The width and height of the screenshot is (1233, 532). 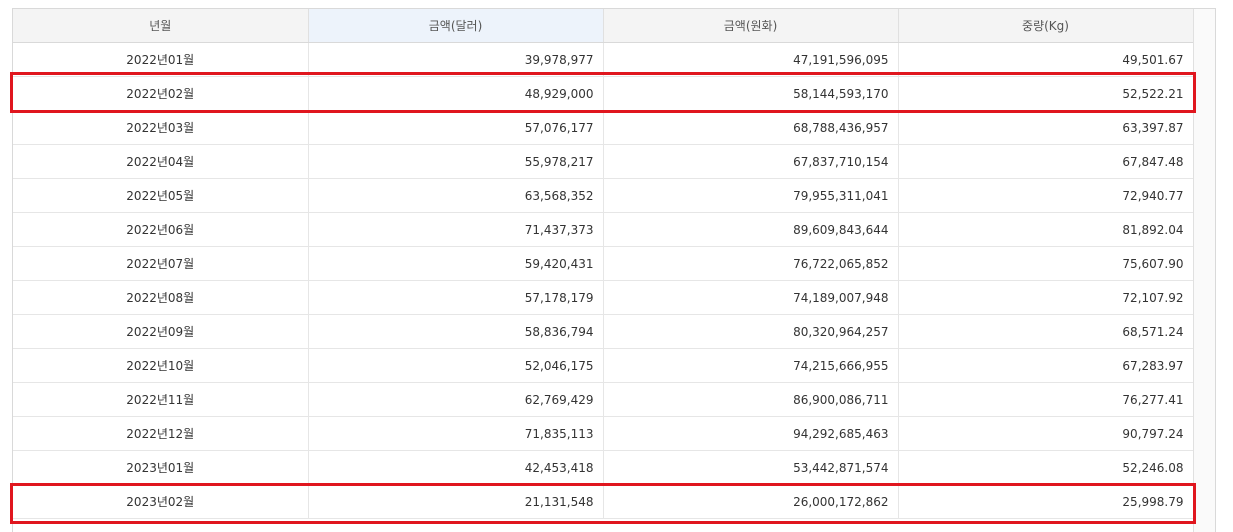 I want to click on cell-period: 2022년07월, so click(x=161, y=263).